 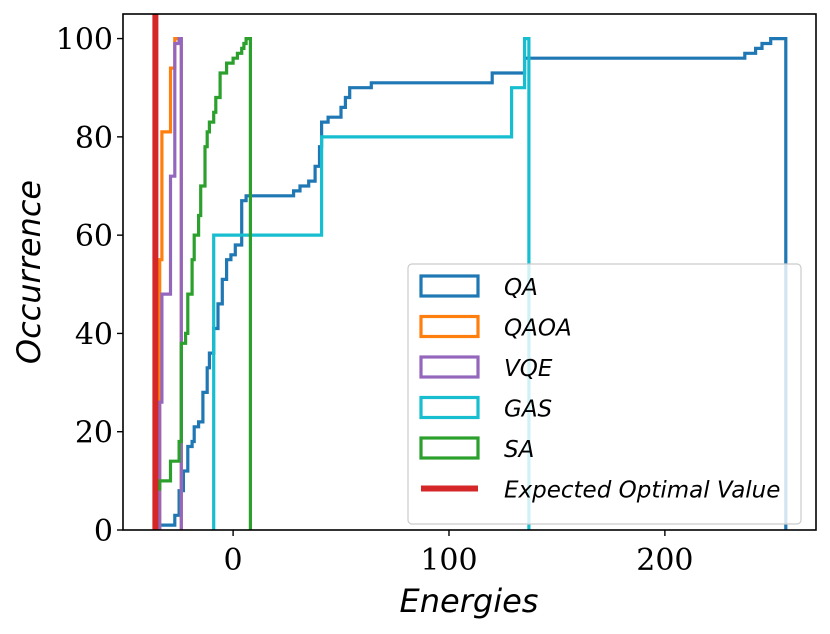 What do you see at coordinates (495, 328) in the screenshot?
I see `legend-item-qaoa: QAOA` at bounding box center [495, 328].